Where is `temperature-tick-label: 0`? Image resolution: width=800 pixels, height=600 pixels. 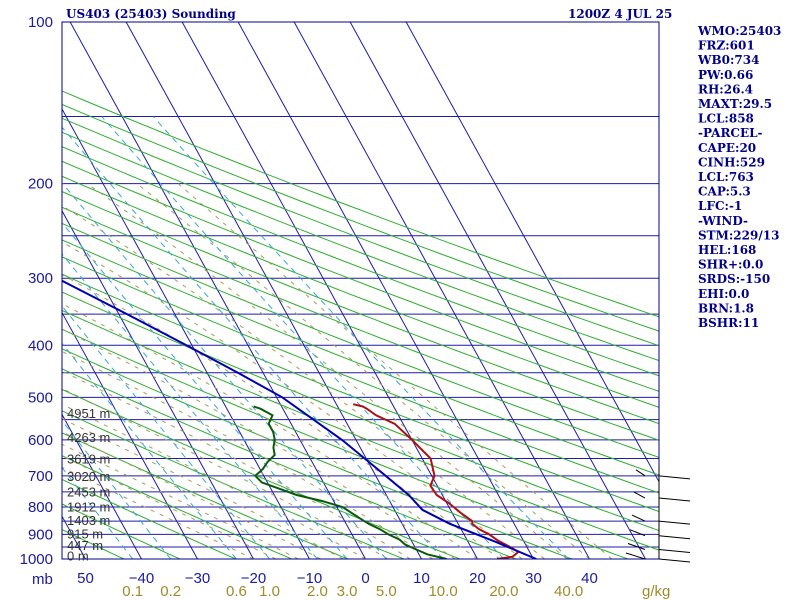
temperature-tick-label: 0 is located at coordinates (365, 578).